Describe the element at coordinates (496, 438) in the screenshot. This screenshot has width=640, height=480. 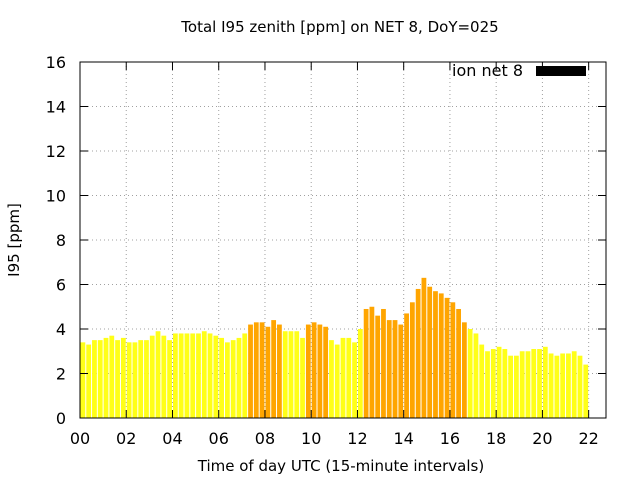
I see `x-tick-label: 18` at that location.